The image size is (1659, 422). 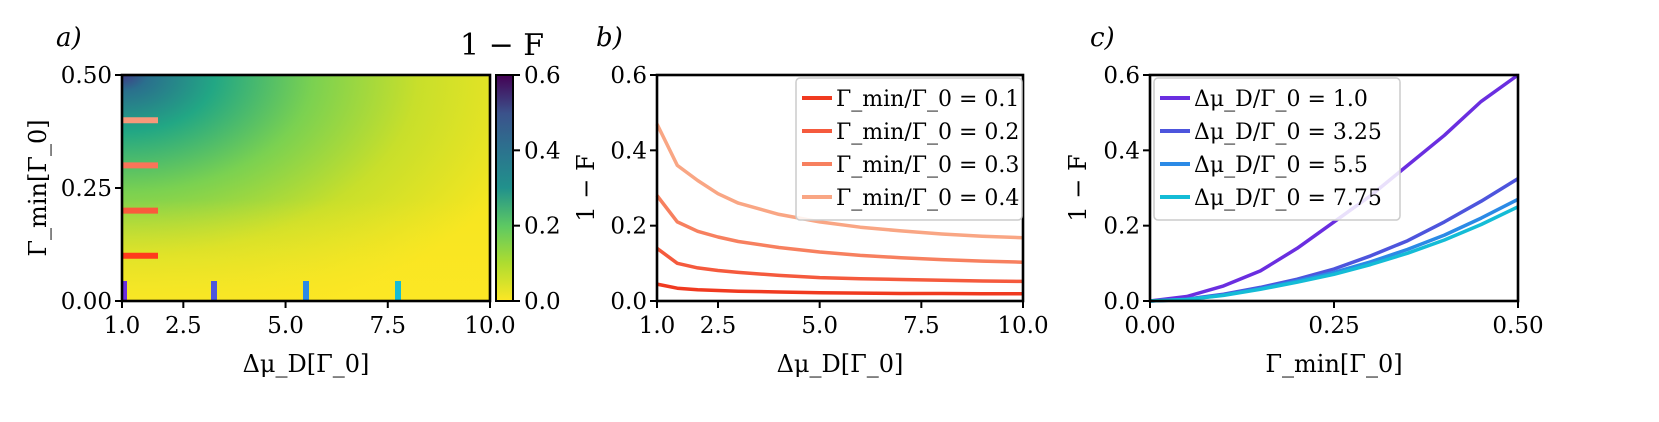 What do you see at coordinates (537, 189) in the screenshot?
I see `colorbar-ticks: 0.0 0.2 0.4 0.6` at bounding box center [537, 189].